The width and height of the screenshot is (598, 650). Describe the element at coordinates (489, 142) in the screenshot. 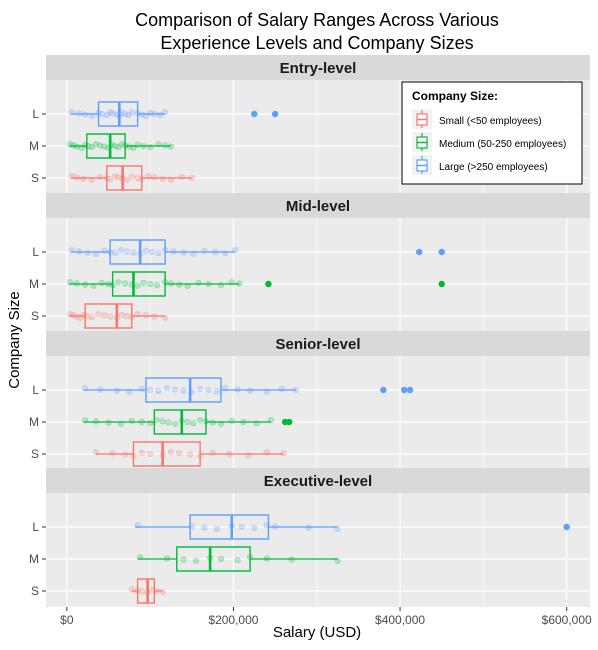

I see `legend-entry: Medium (50-250 employees)` at that location.